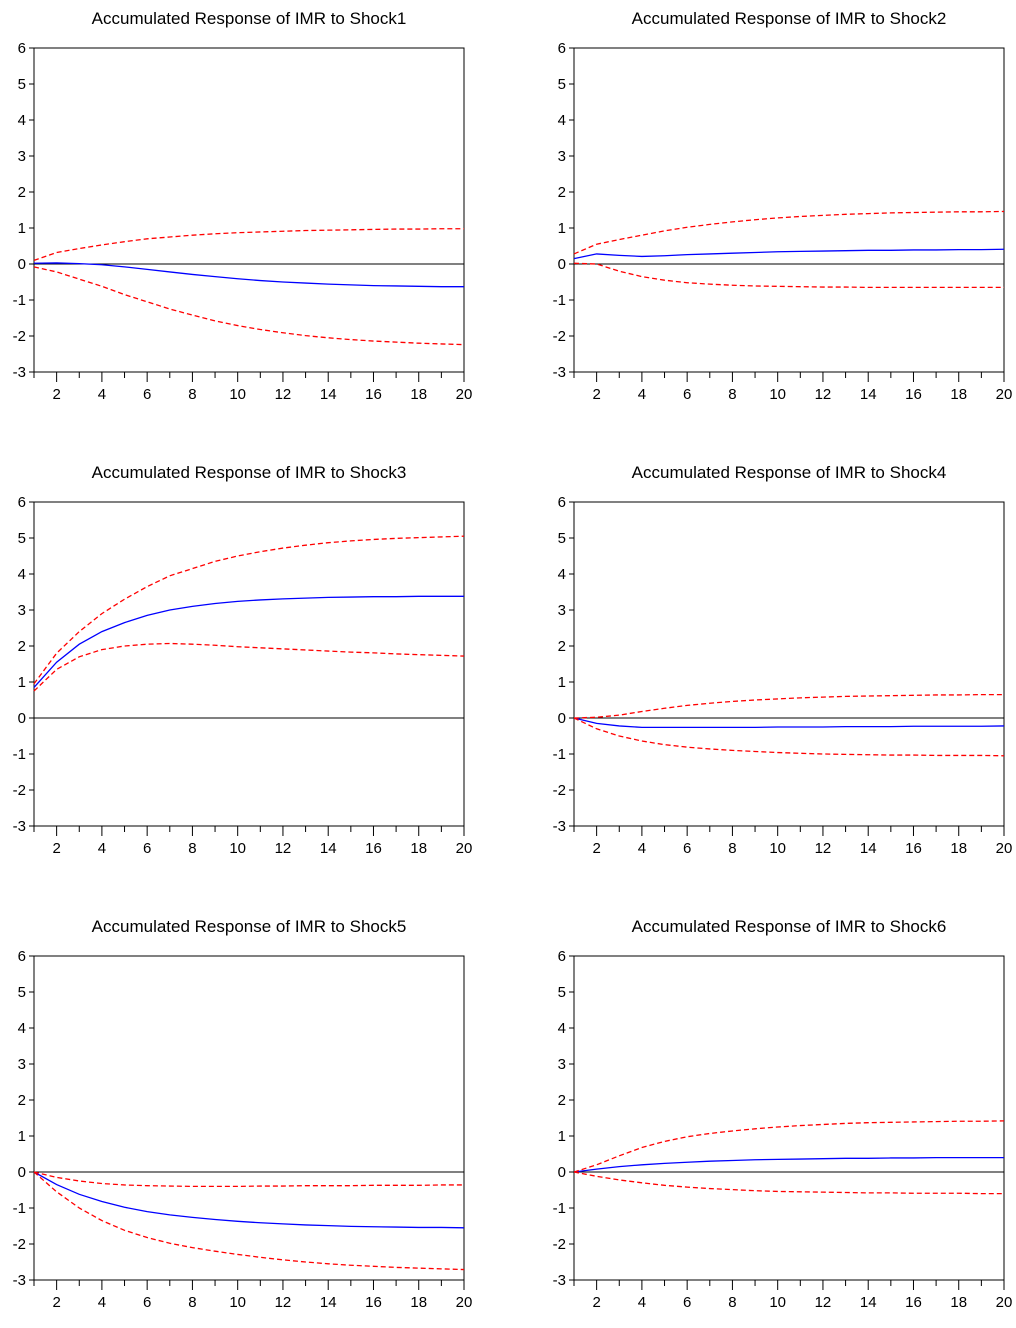 This screenshot has width=1016, height=1328. Describe the element at coordinates (789, 472) in the screenshot. I see `chart-title: Accumulated Response of IMR to Shock4` at that location.